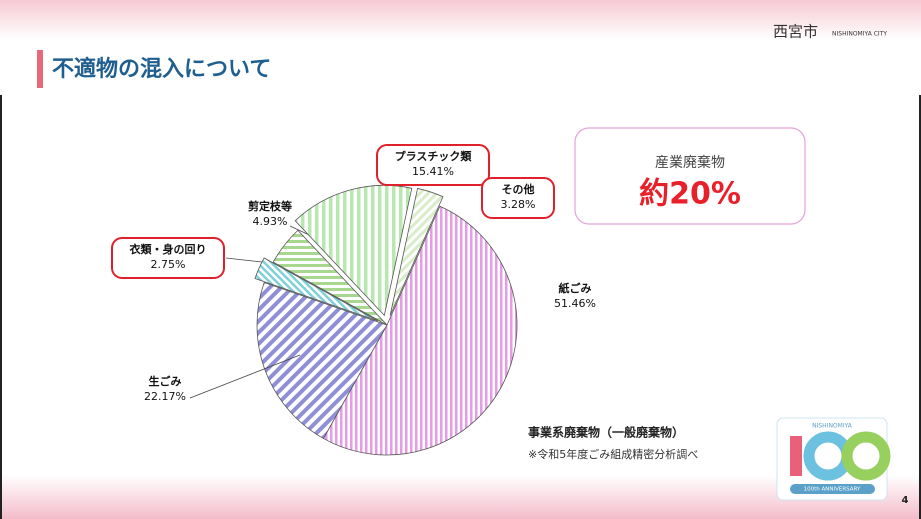  I want to click on logo-one, so click(796, 456).